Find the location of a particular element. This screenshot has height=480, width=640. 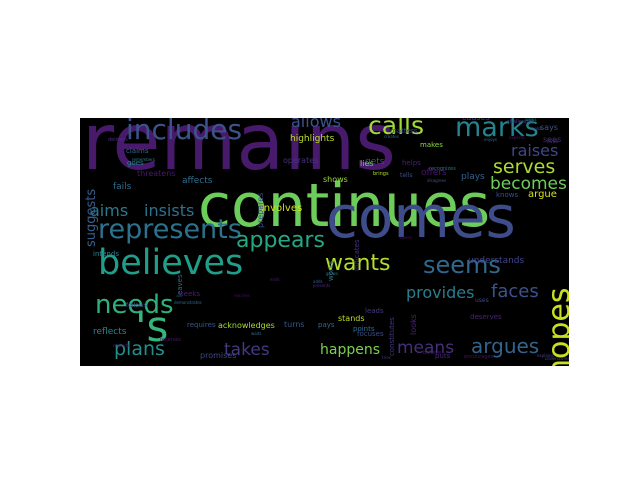

cloud-word: provides is located at coordinates (440, 292).